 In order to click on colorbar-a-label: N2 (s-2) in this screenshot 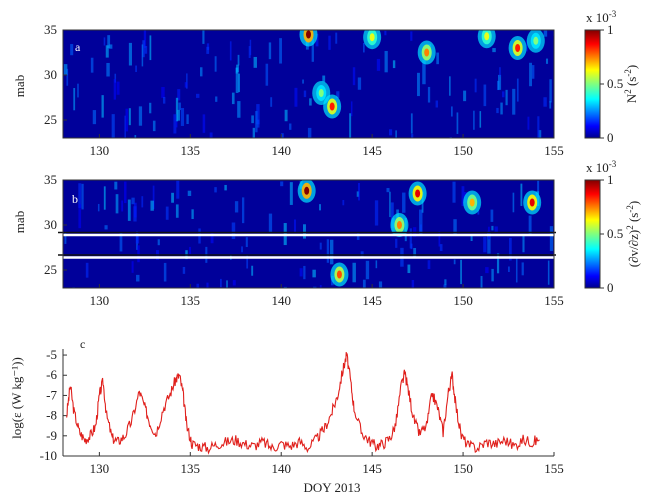, I will do `click(631, 84)`.